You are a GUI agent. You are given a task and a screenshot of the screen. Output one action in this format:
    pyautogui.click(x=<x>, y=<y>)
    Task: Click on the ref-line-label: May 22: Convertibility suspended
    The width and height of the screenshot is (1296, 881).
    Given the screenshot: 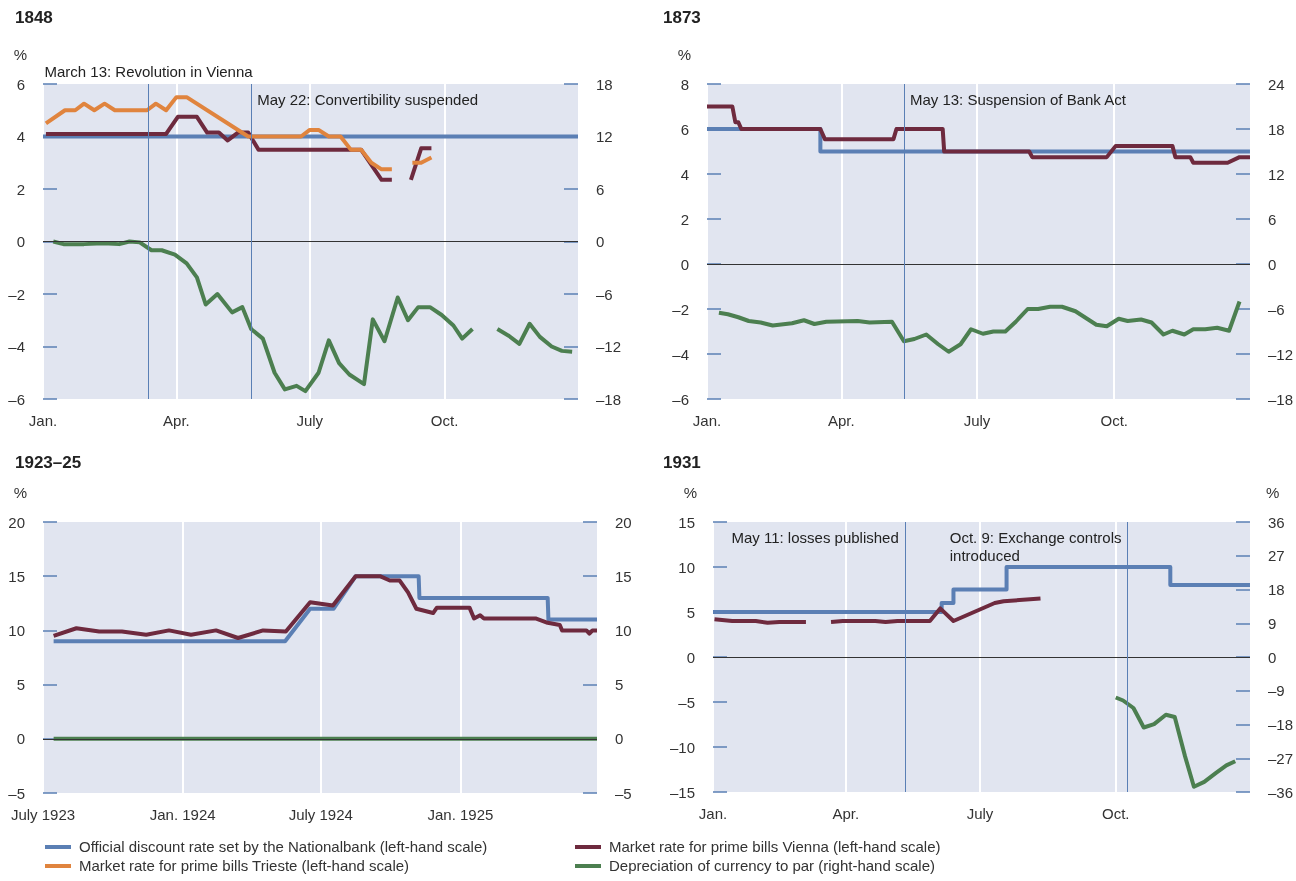 What is the action you would take?
    pyautogui.click(x=368, y=99)
    